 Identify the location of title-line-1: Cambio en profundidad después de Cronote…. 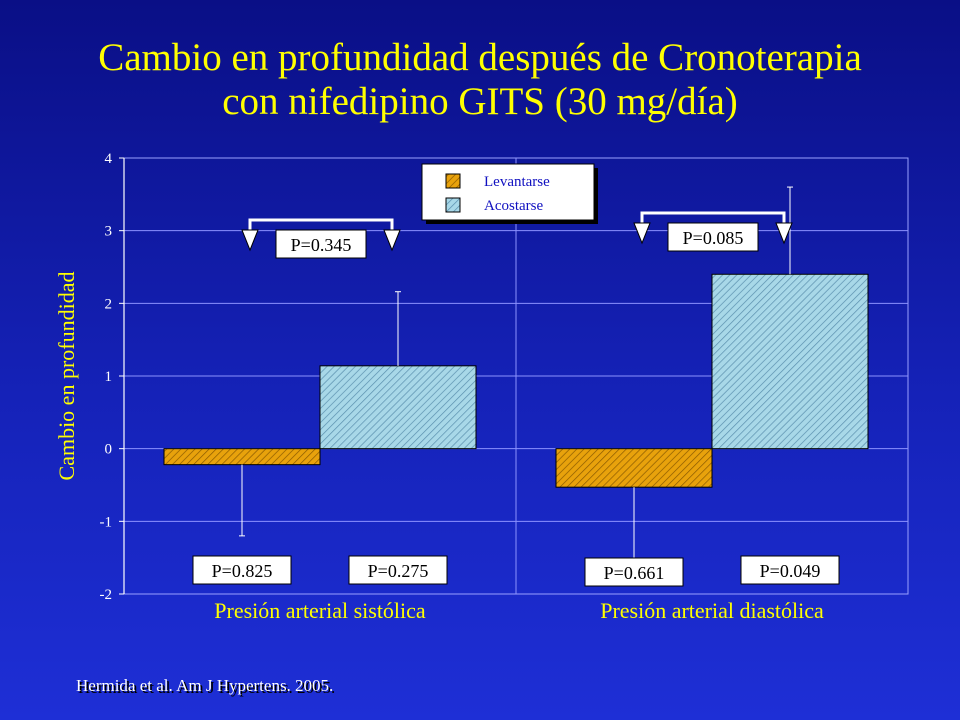
(480, 57).